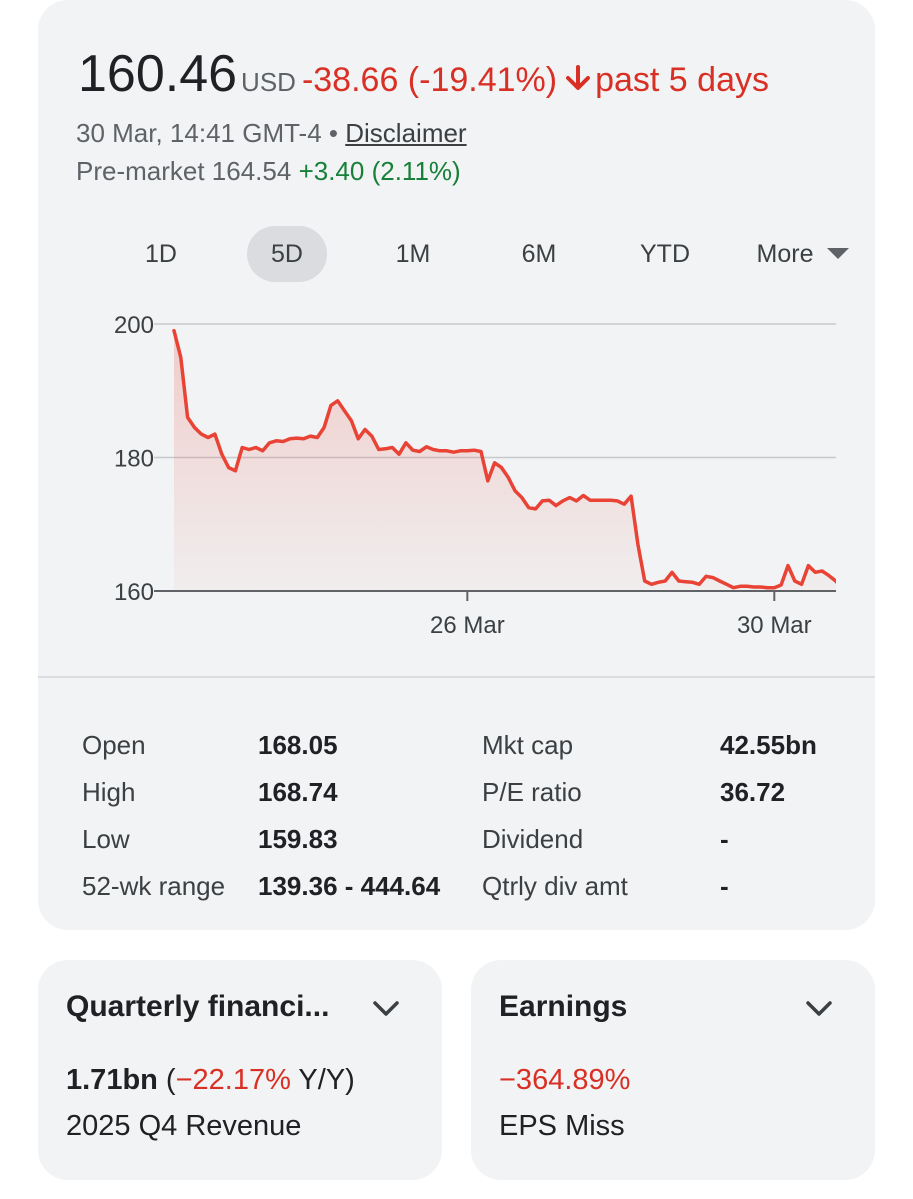 Image resolution: width=913 pixels, height=1199 pixels. I want to click on paren-open: (, so click(166, 1080).